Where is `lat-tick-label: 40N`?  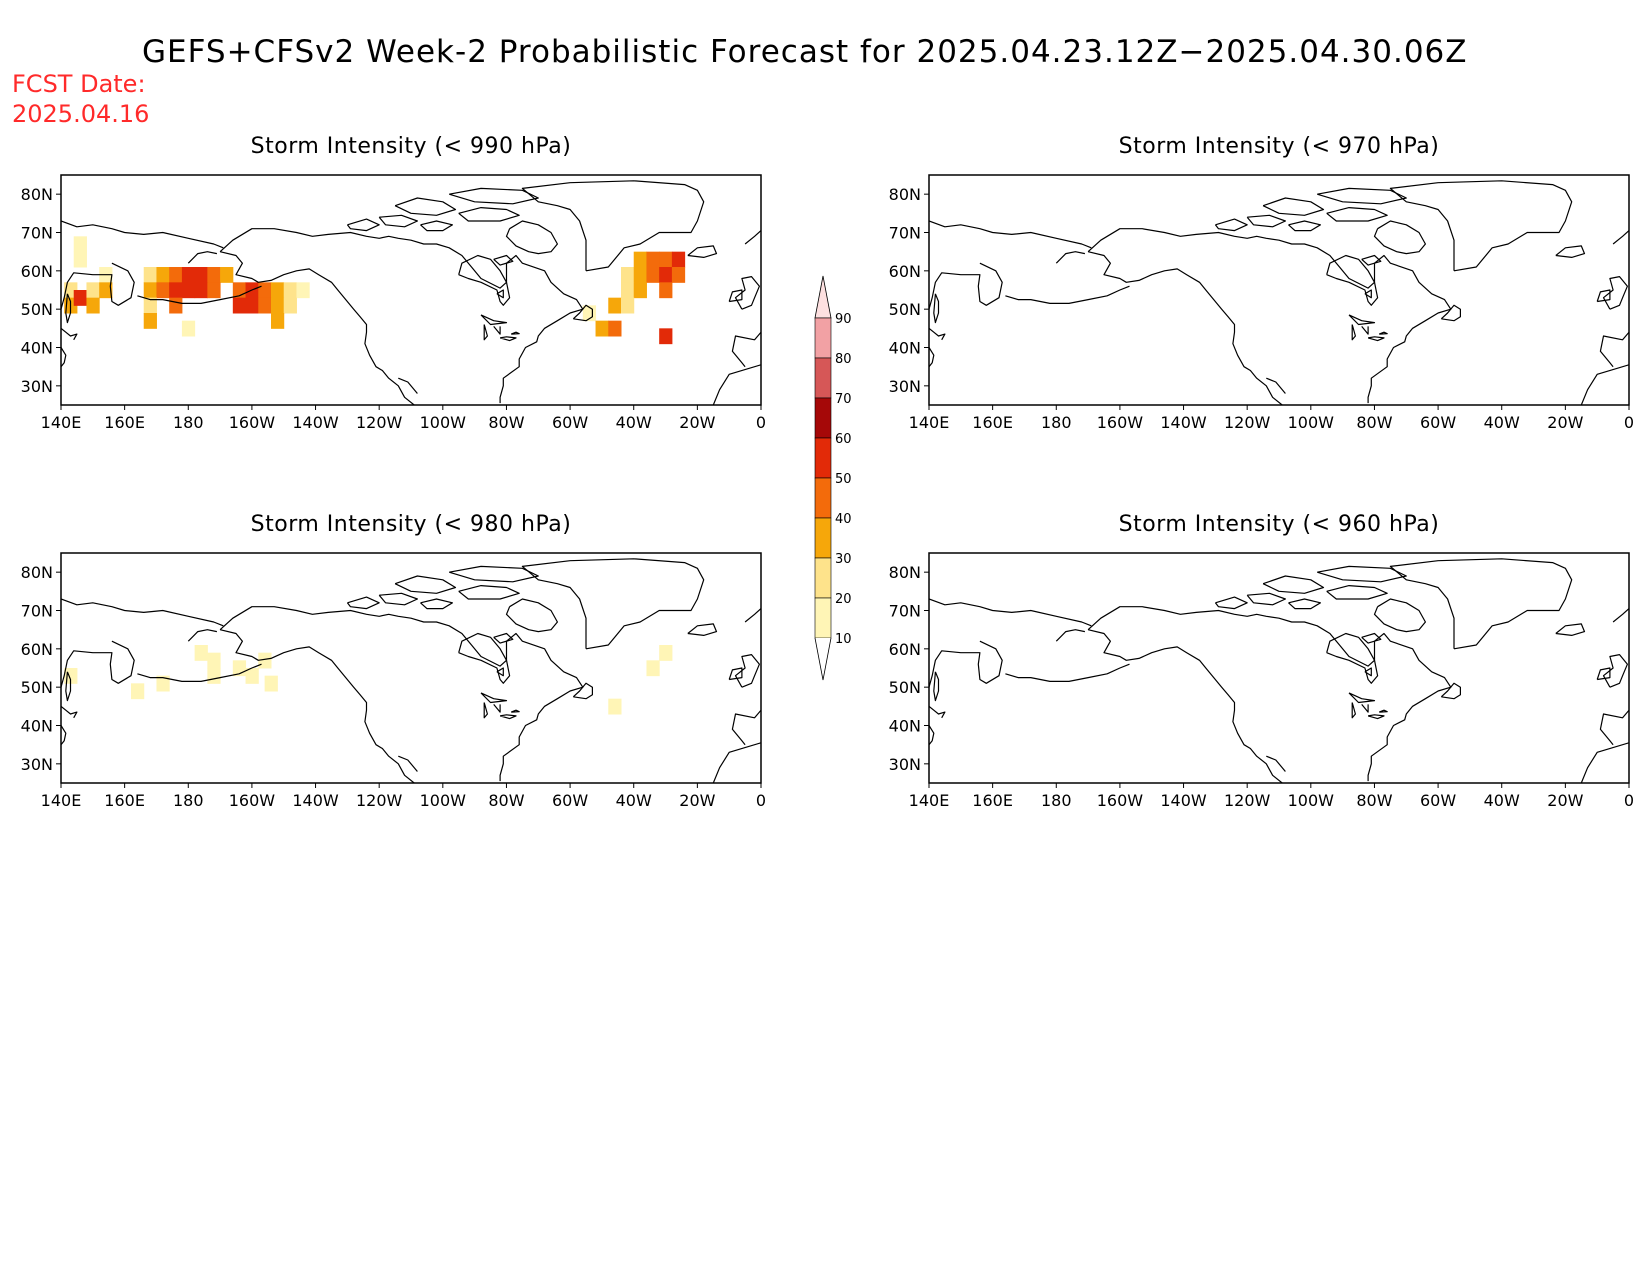
lat-tick-label: 40N is located at coordinates (905, 348).